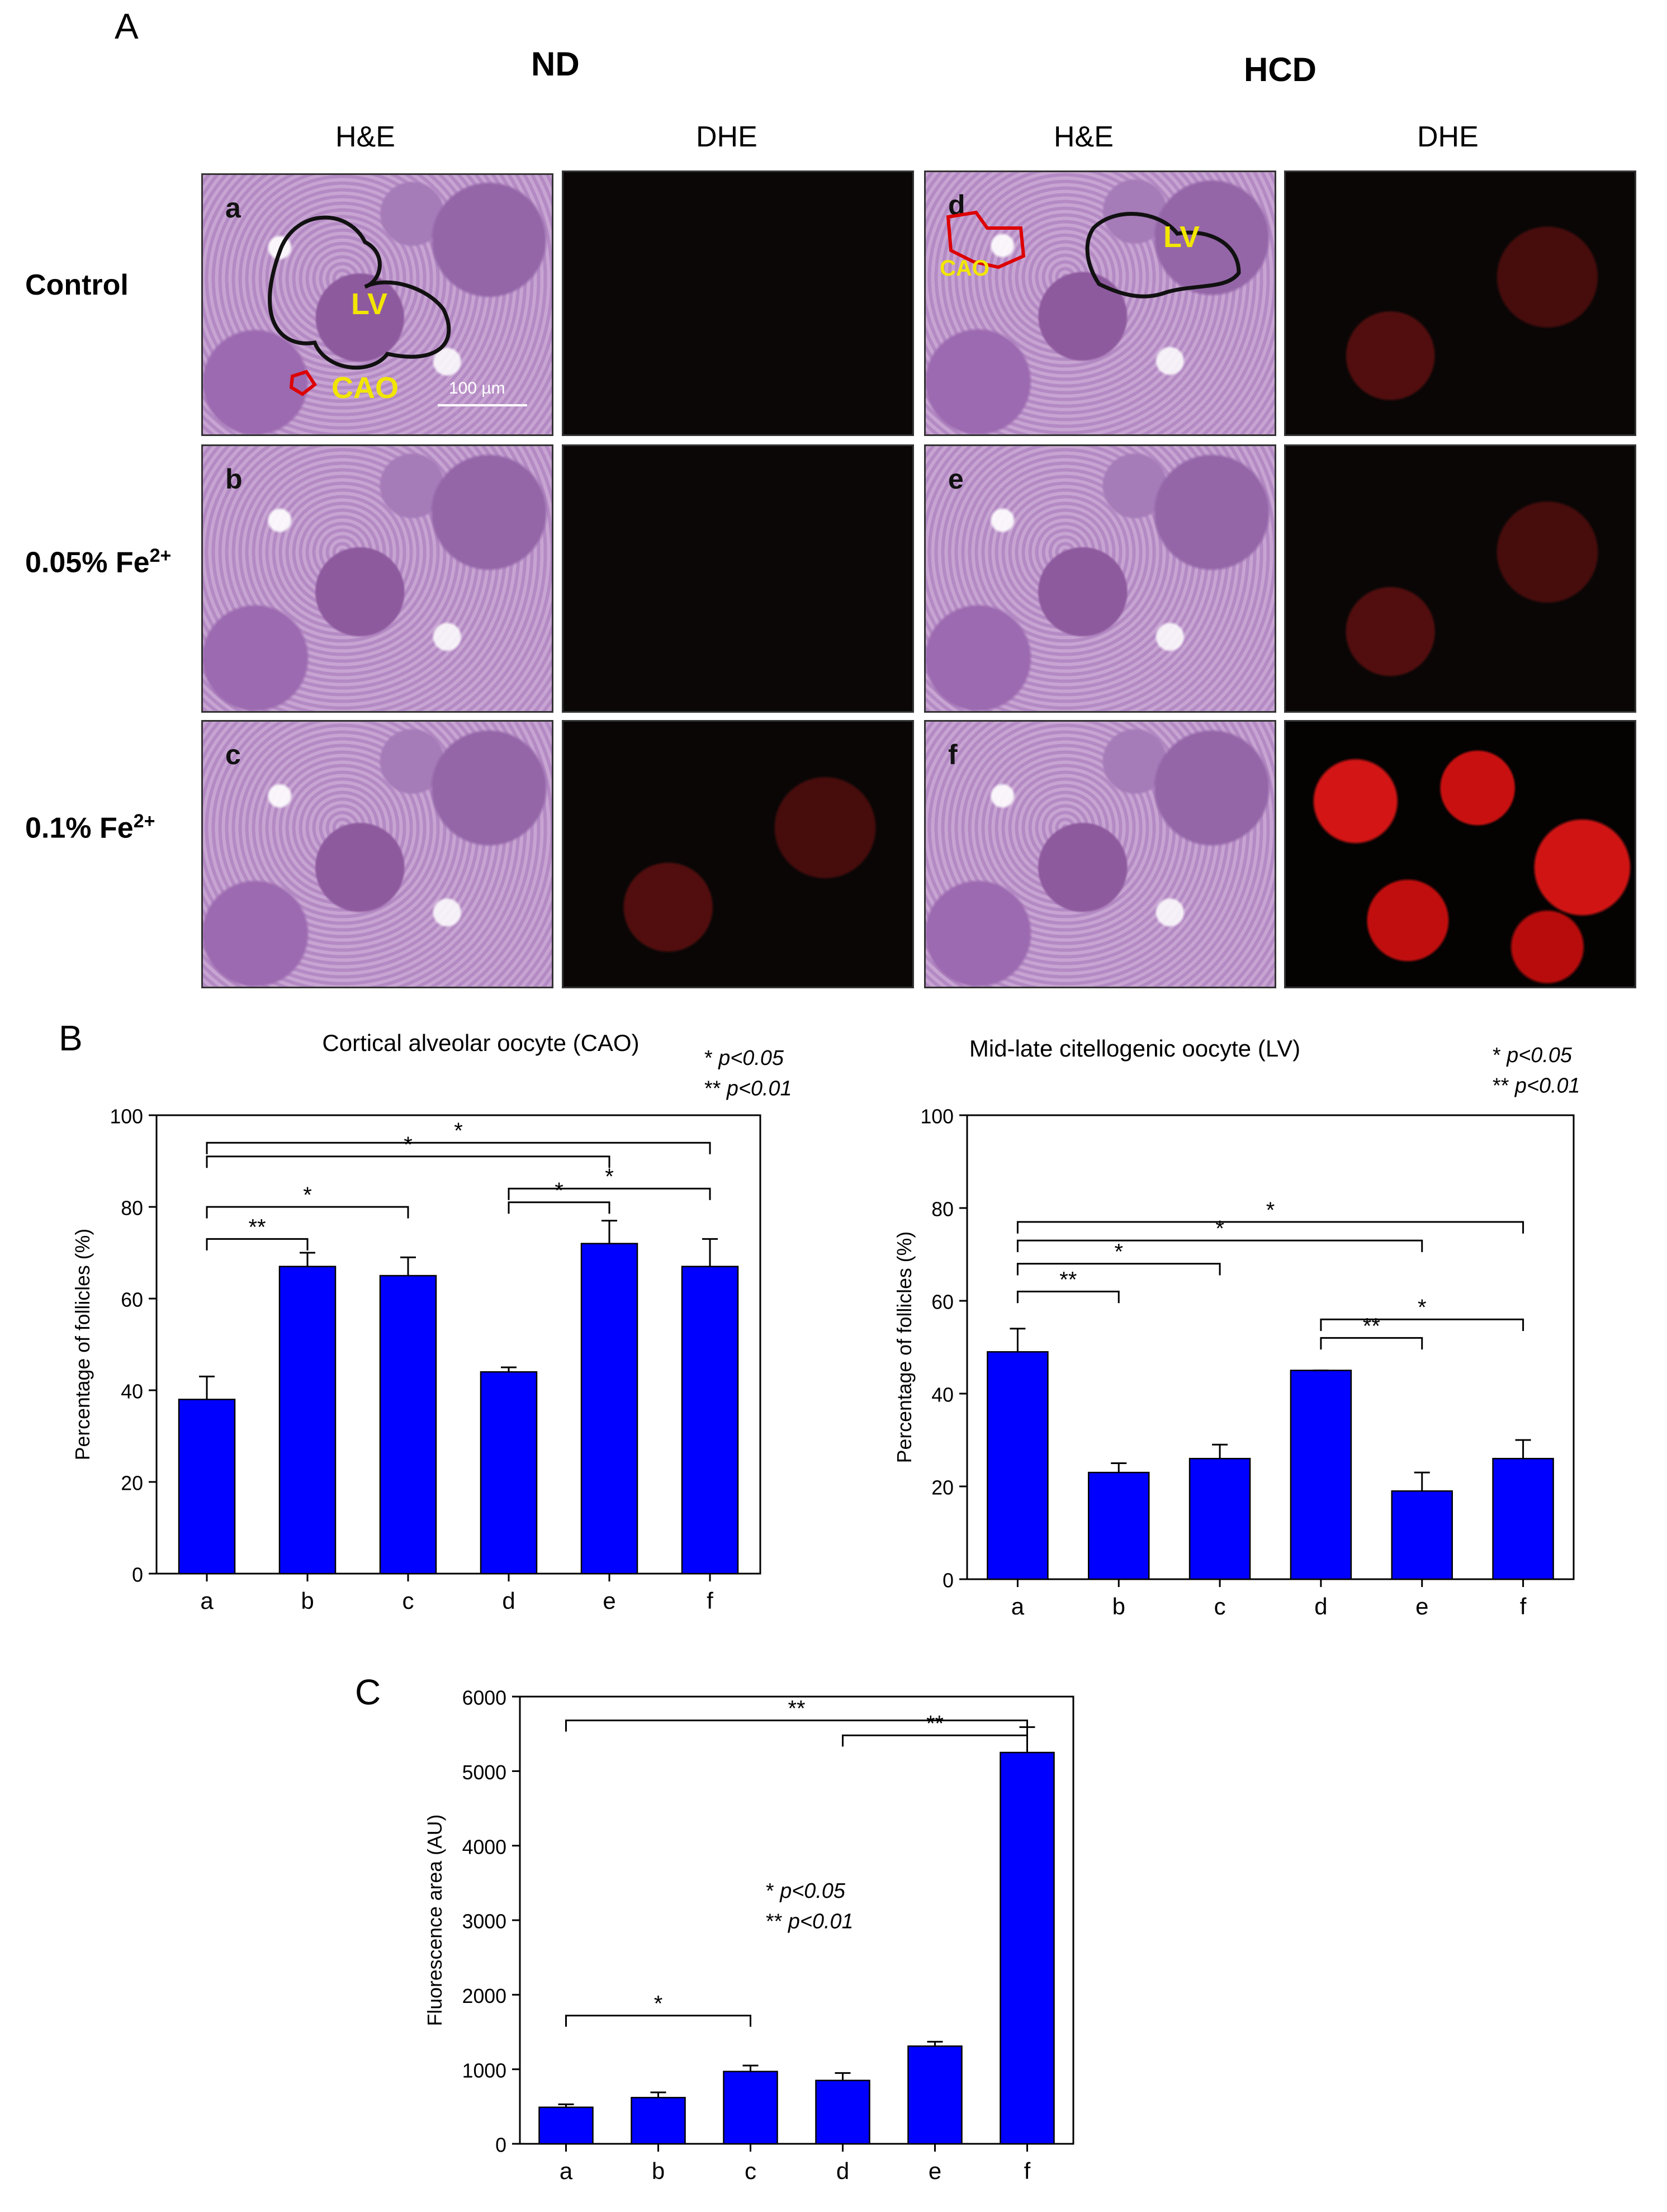 This screenshot has width=1667, height=2212. What do you see at coordinates (812, 1891) in the screenshot?
I see `legend-p-value: p<0.05` at bounding box center [812, 1891].